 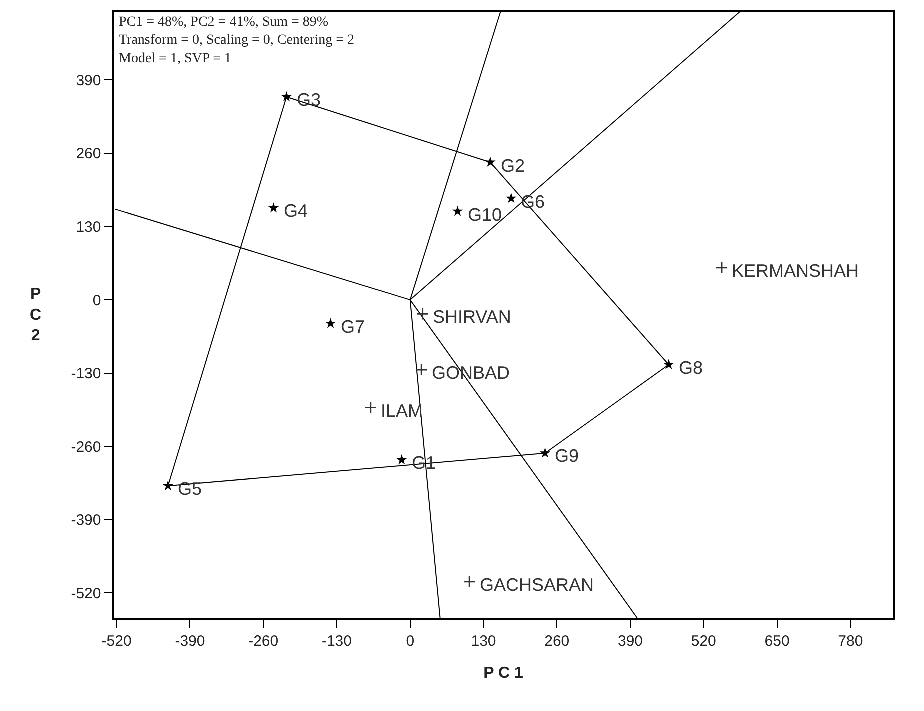 What do you see at coordinates (236, 40) in the screenshot?
I see `annotation: PC1 = 48%, PC2 = 41%, Sum = 89% Transform = 0, Scaling = 0, Centering = 2 Model = 1, SVP = 1` at bounding box center [236, 40].